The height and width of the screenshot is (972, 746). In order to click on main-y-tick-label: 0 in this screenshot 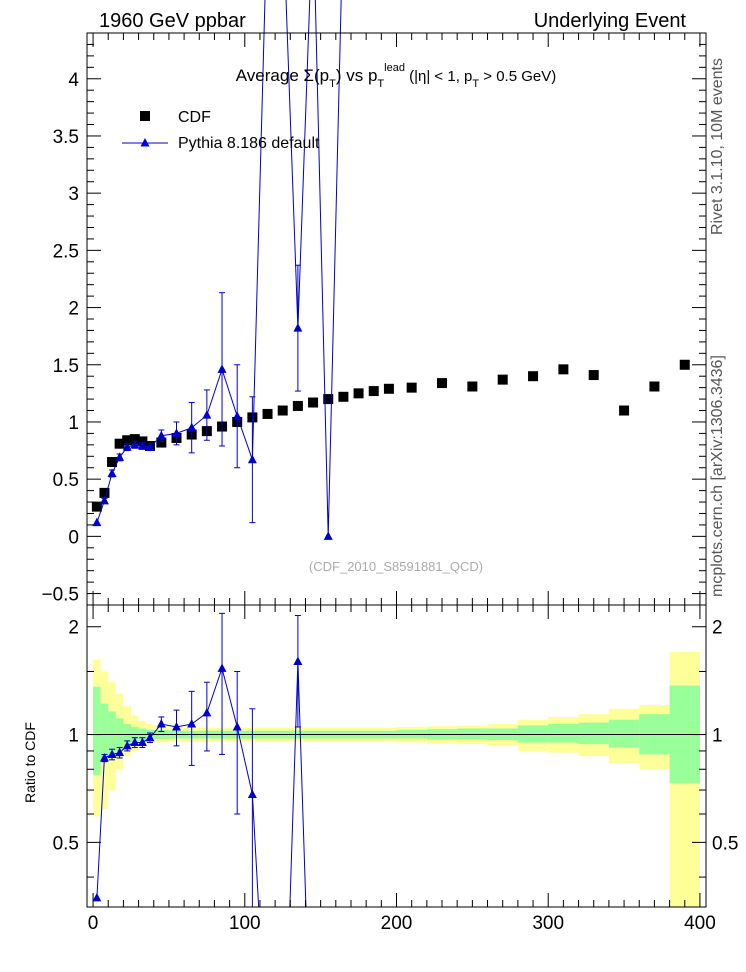, I will do `click(73, 537)`.